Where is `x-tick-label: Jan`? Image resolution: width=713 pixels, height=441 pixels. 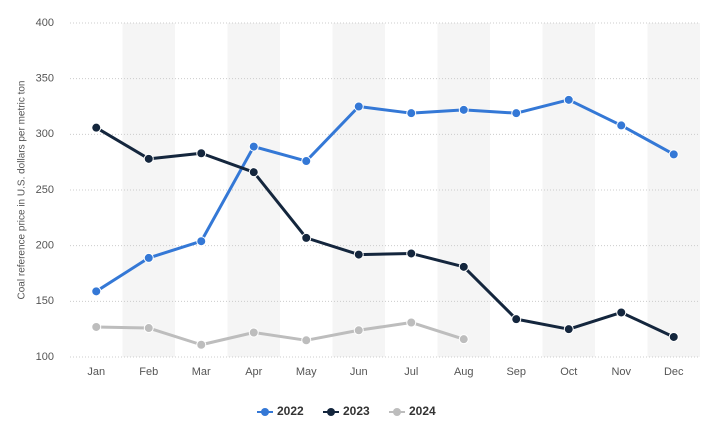
x-tick-label: Jan is located at coordinates (96, 372).